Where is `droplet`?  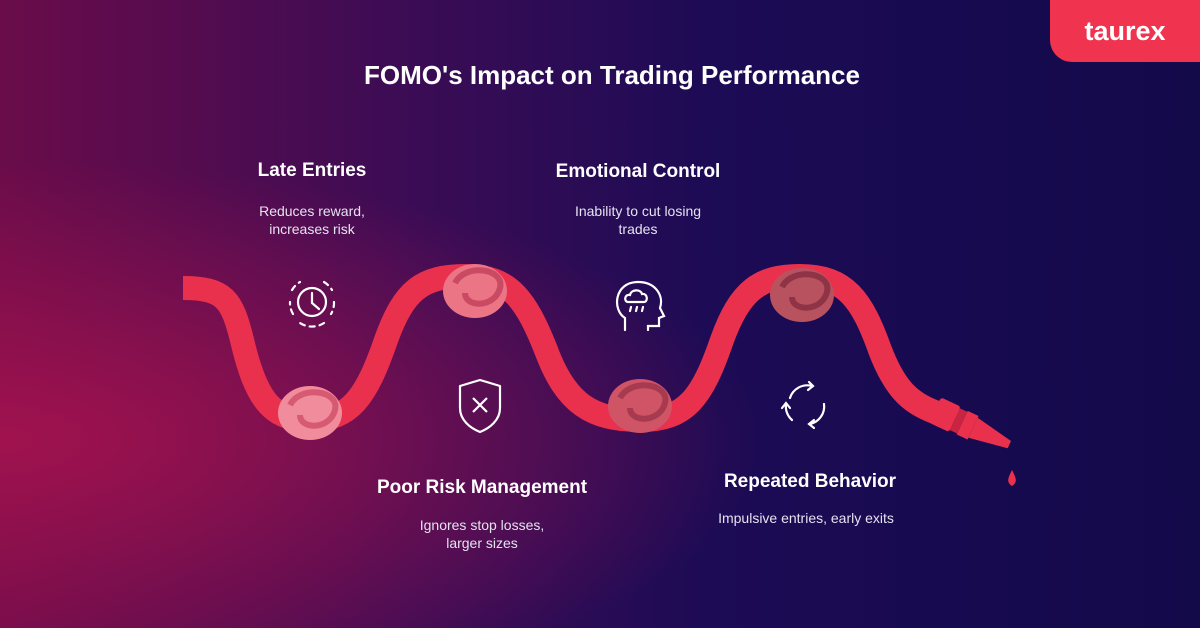
droplet is located at coordinates (1012, 478).